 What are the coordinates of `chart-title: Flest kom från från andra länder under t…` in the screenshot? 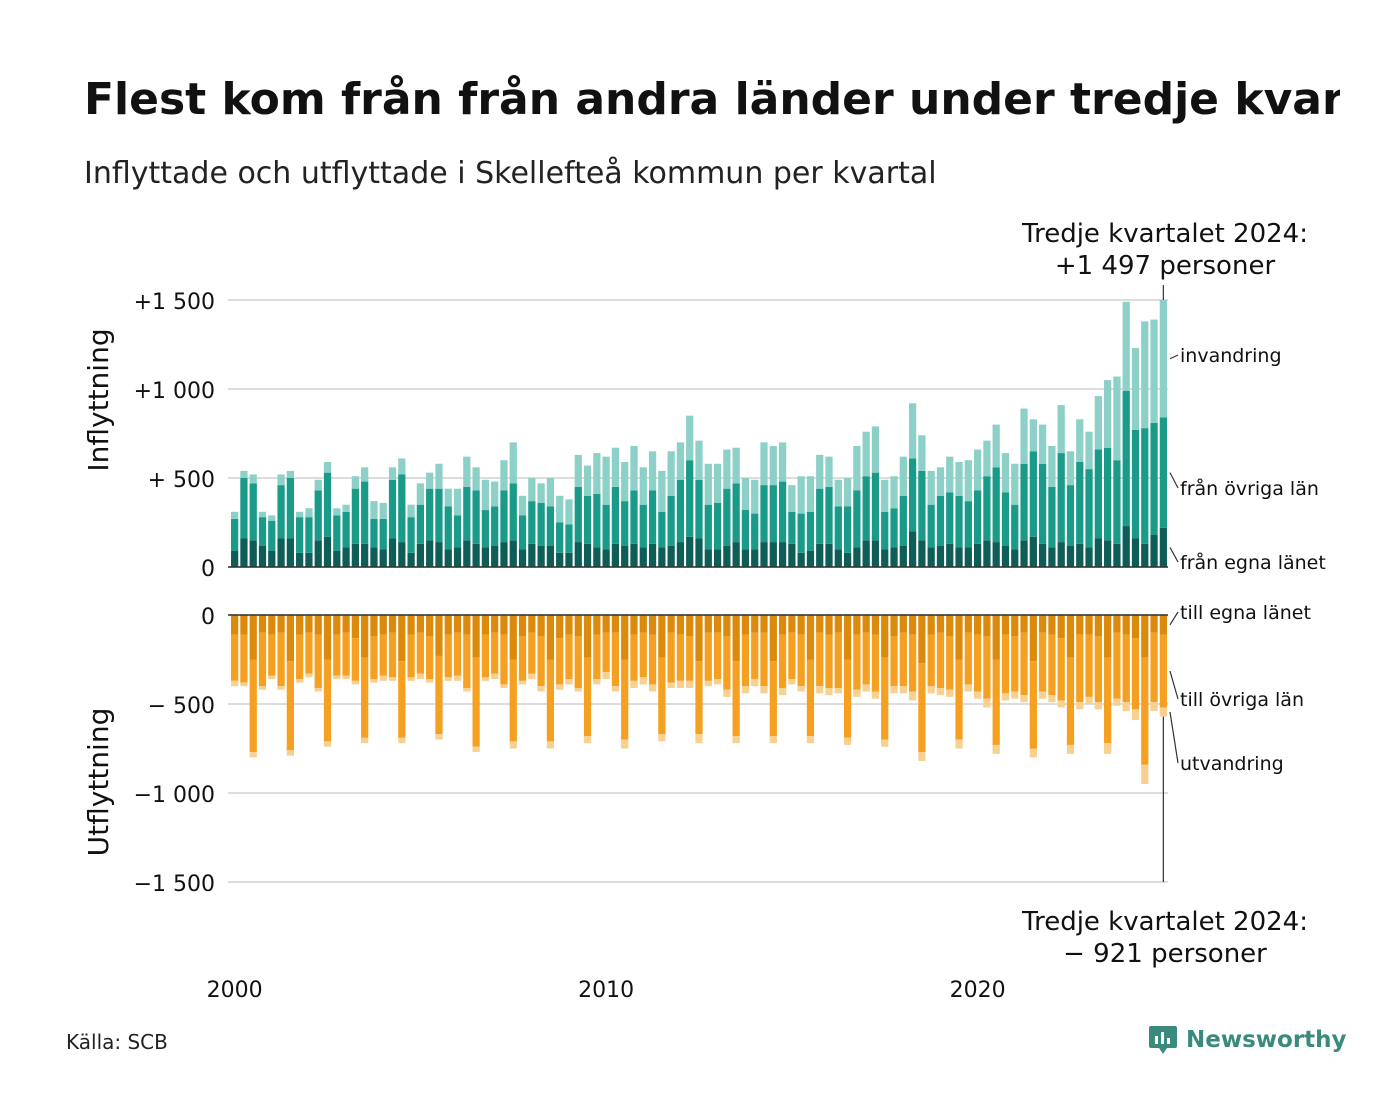 It's located at (712, 99).